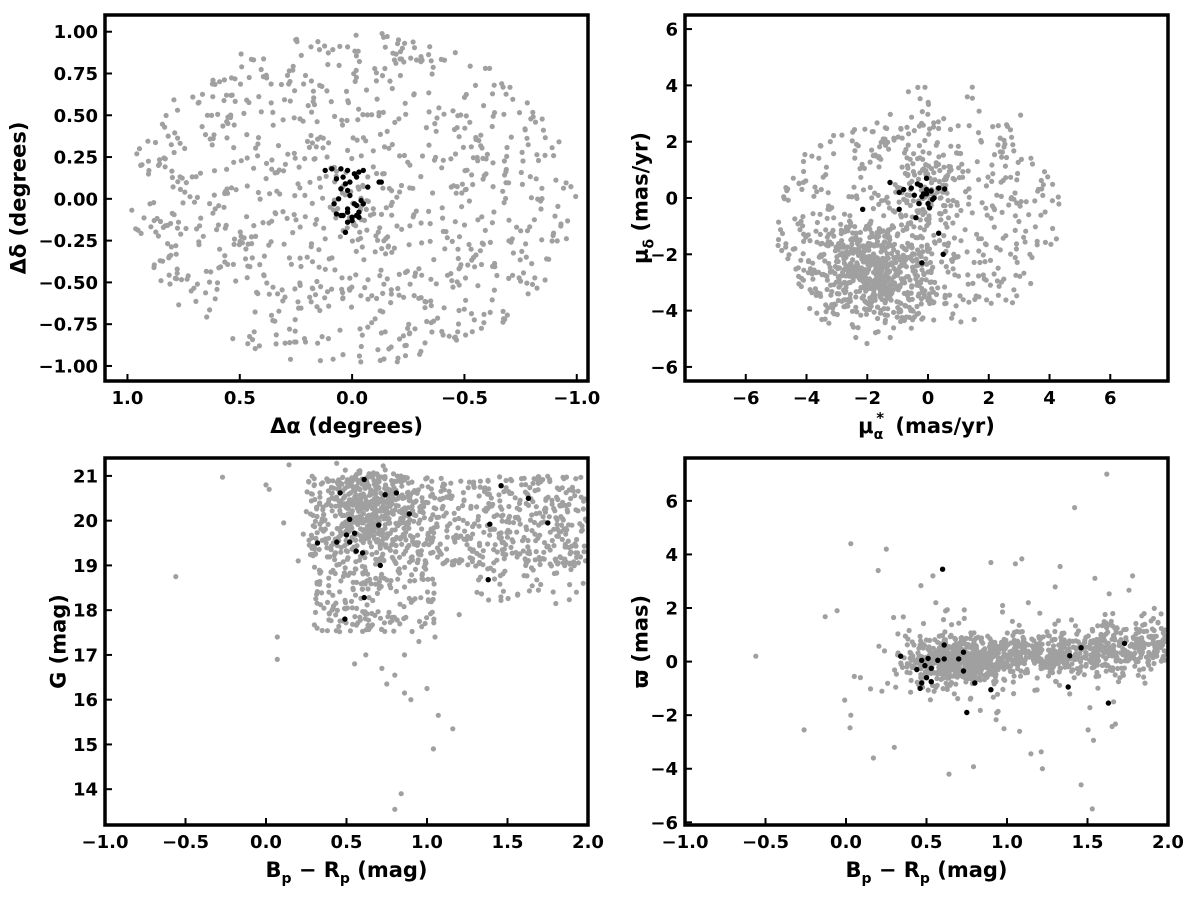  Describe the element at coordinates (746, 398) in the screenshot. I see `x-tick-label: −6` at that location.